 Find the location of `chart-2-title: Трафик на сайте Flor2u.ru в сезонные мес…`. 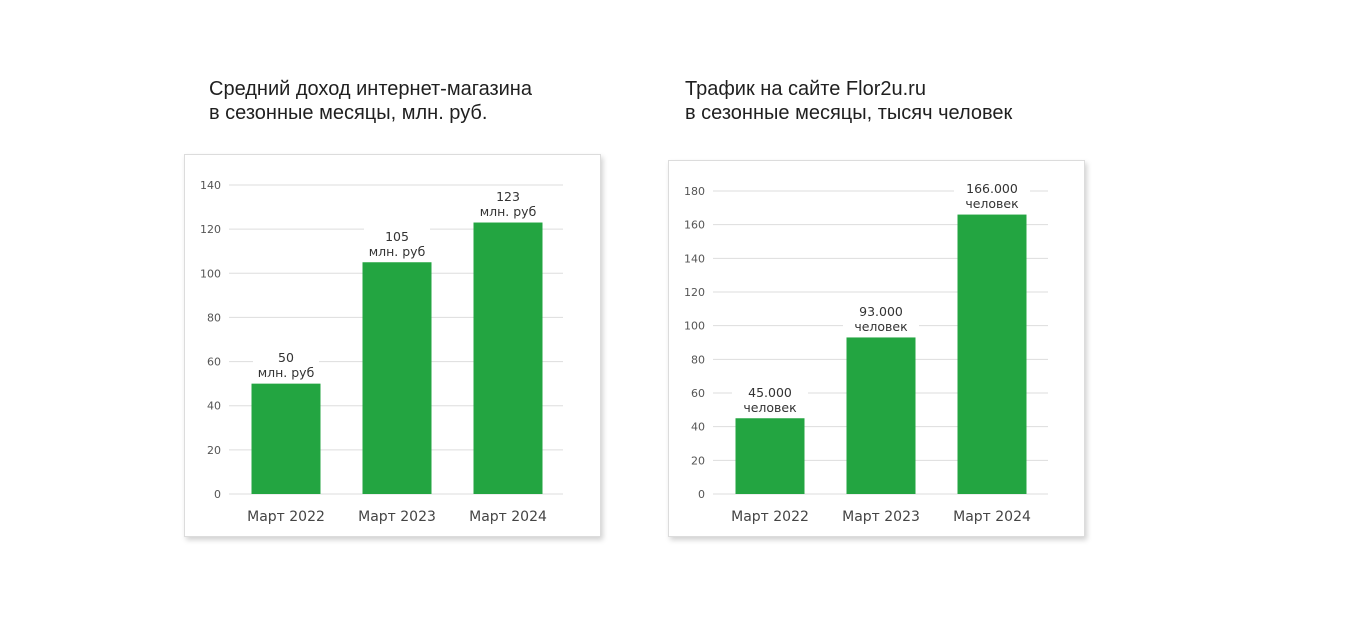

chart-2-title: Трафик на сайте Flor2u.ru в сезонные мес… is located at coordinates (848, 101).